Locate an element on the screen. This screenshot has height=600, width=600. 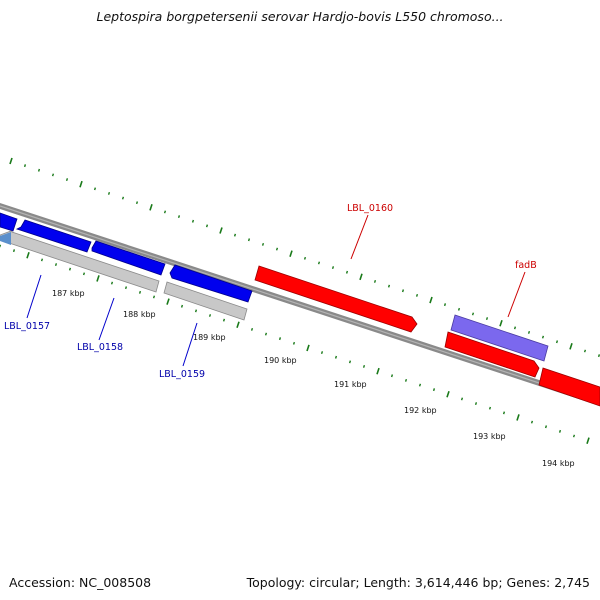
gene-next-forward is located at coordinates (569, 387).